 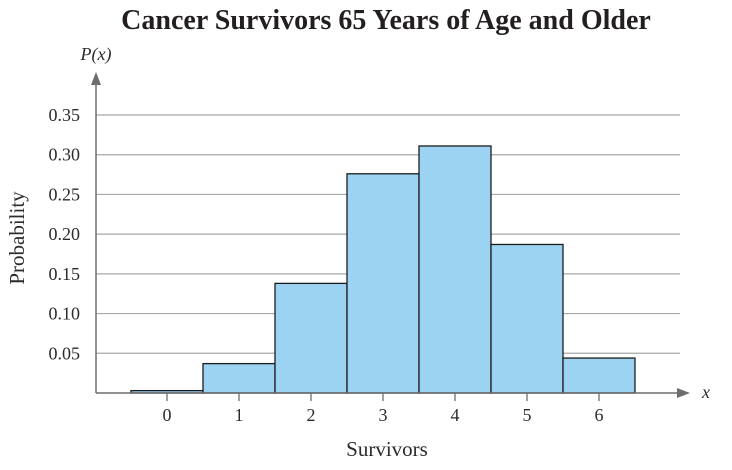 What do you see at coordinates (683, 393) in the screenshot?
I see `x-axis-arrow` at bounding box center [683, 393].